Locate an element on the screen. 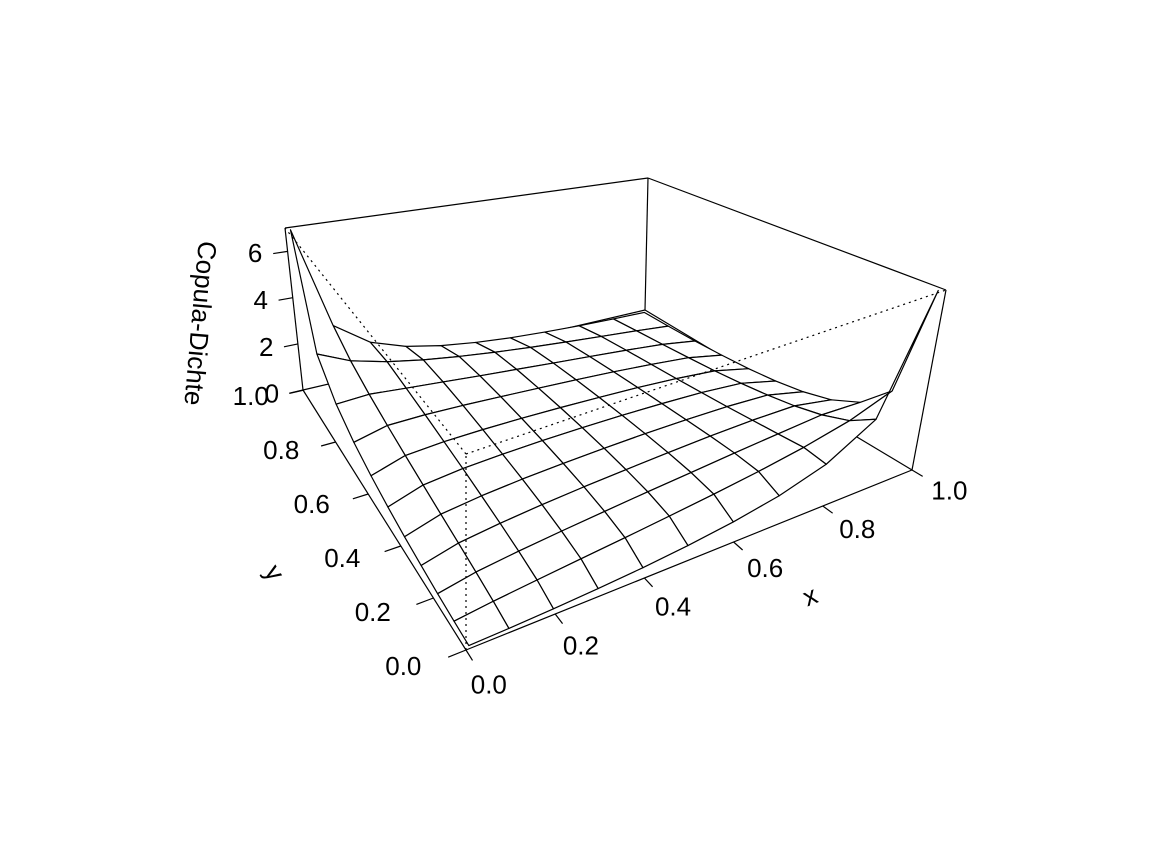  x-tick-label: 0.6 is located at coordinates (765, 568).